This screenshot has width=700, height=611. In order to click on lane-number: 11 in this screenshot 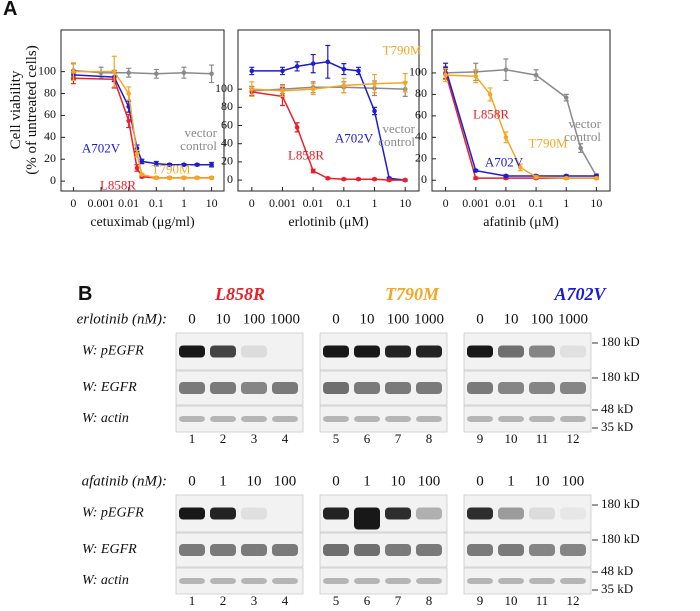, I will do `click(542, 600)`.